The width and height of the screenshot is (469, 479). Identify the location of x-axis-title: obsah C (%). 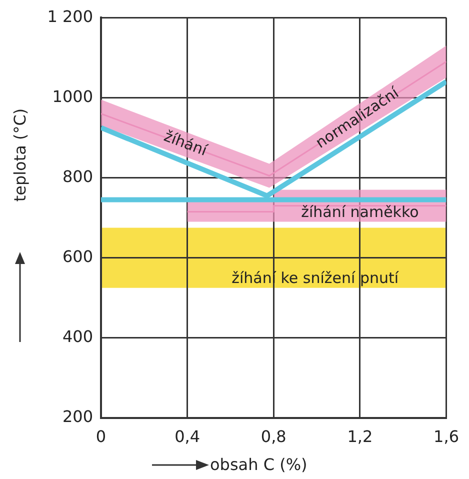
(259, 464).